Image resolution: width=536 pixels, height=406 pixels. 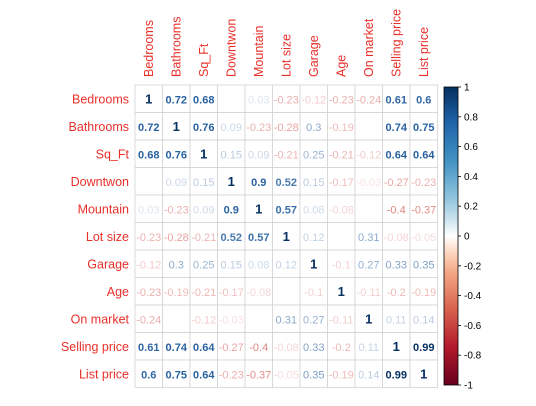 I want to click on row-label: Lot size, so click(x=107, y=237).